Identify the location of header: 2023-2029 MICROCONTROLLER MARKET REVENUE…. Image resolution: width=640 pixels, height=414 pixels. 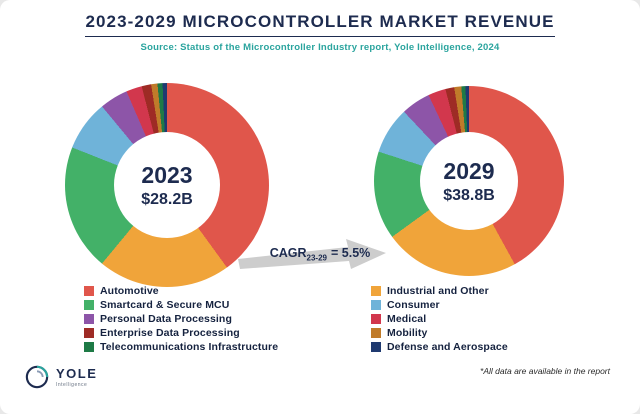
(320, 32).